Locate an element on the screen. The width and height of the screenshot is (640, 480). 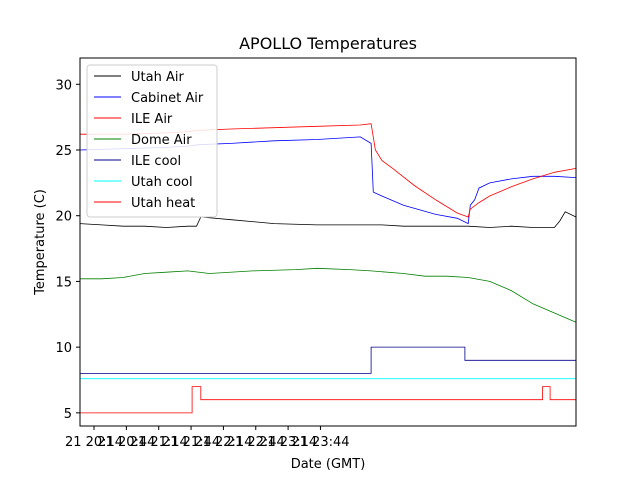
legend-label-cabinet-air: Cabinet Air is located at coordinates (167, 98).